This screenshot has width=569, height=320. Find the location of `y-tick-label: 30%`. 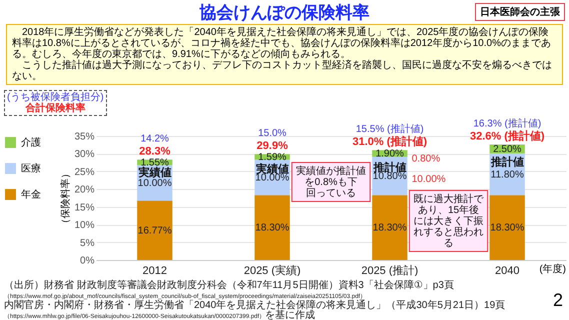

y-tick-label: 30% is located at coordinates (84, 154).